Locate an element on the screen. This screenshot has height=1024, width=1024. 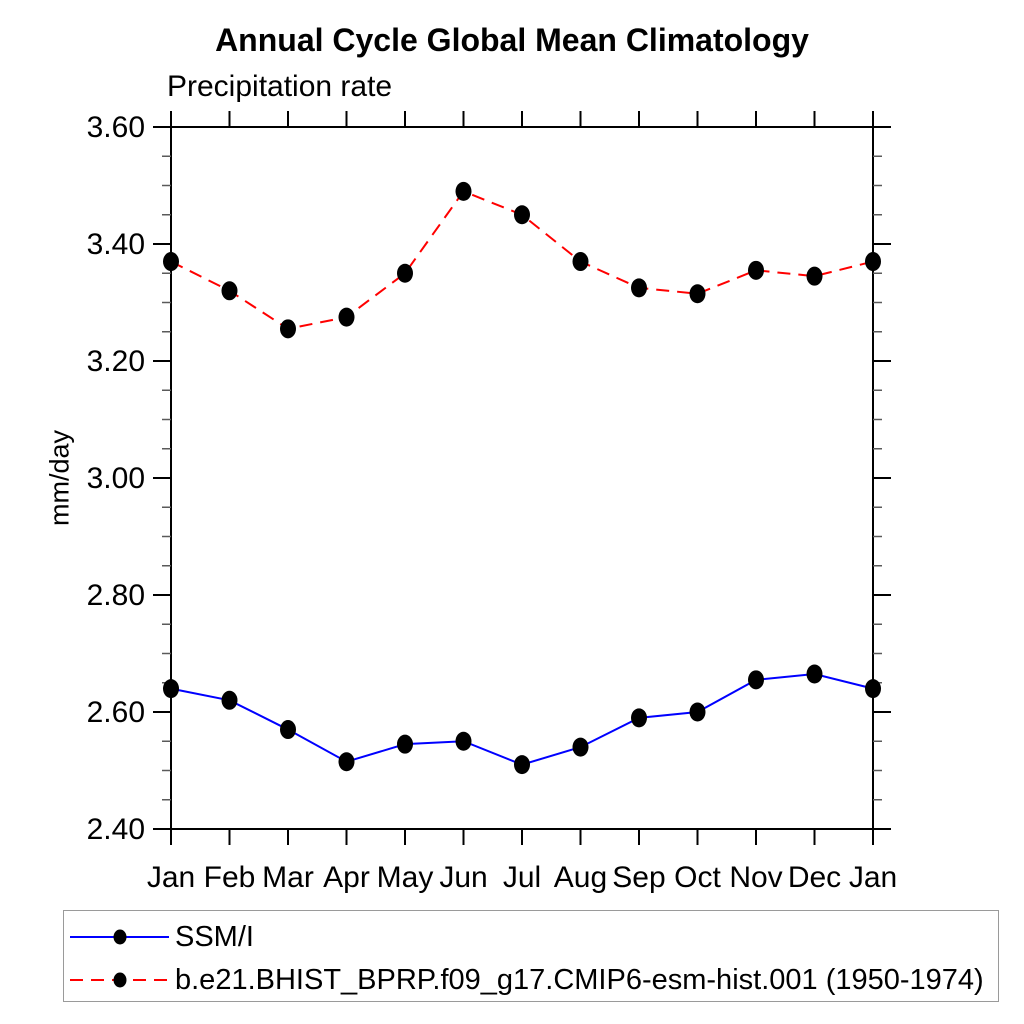
y-tick-label: 3.00 is located at coordinates (116, 478).